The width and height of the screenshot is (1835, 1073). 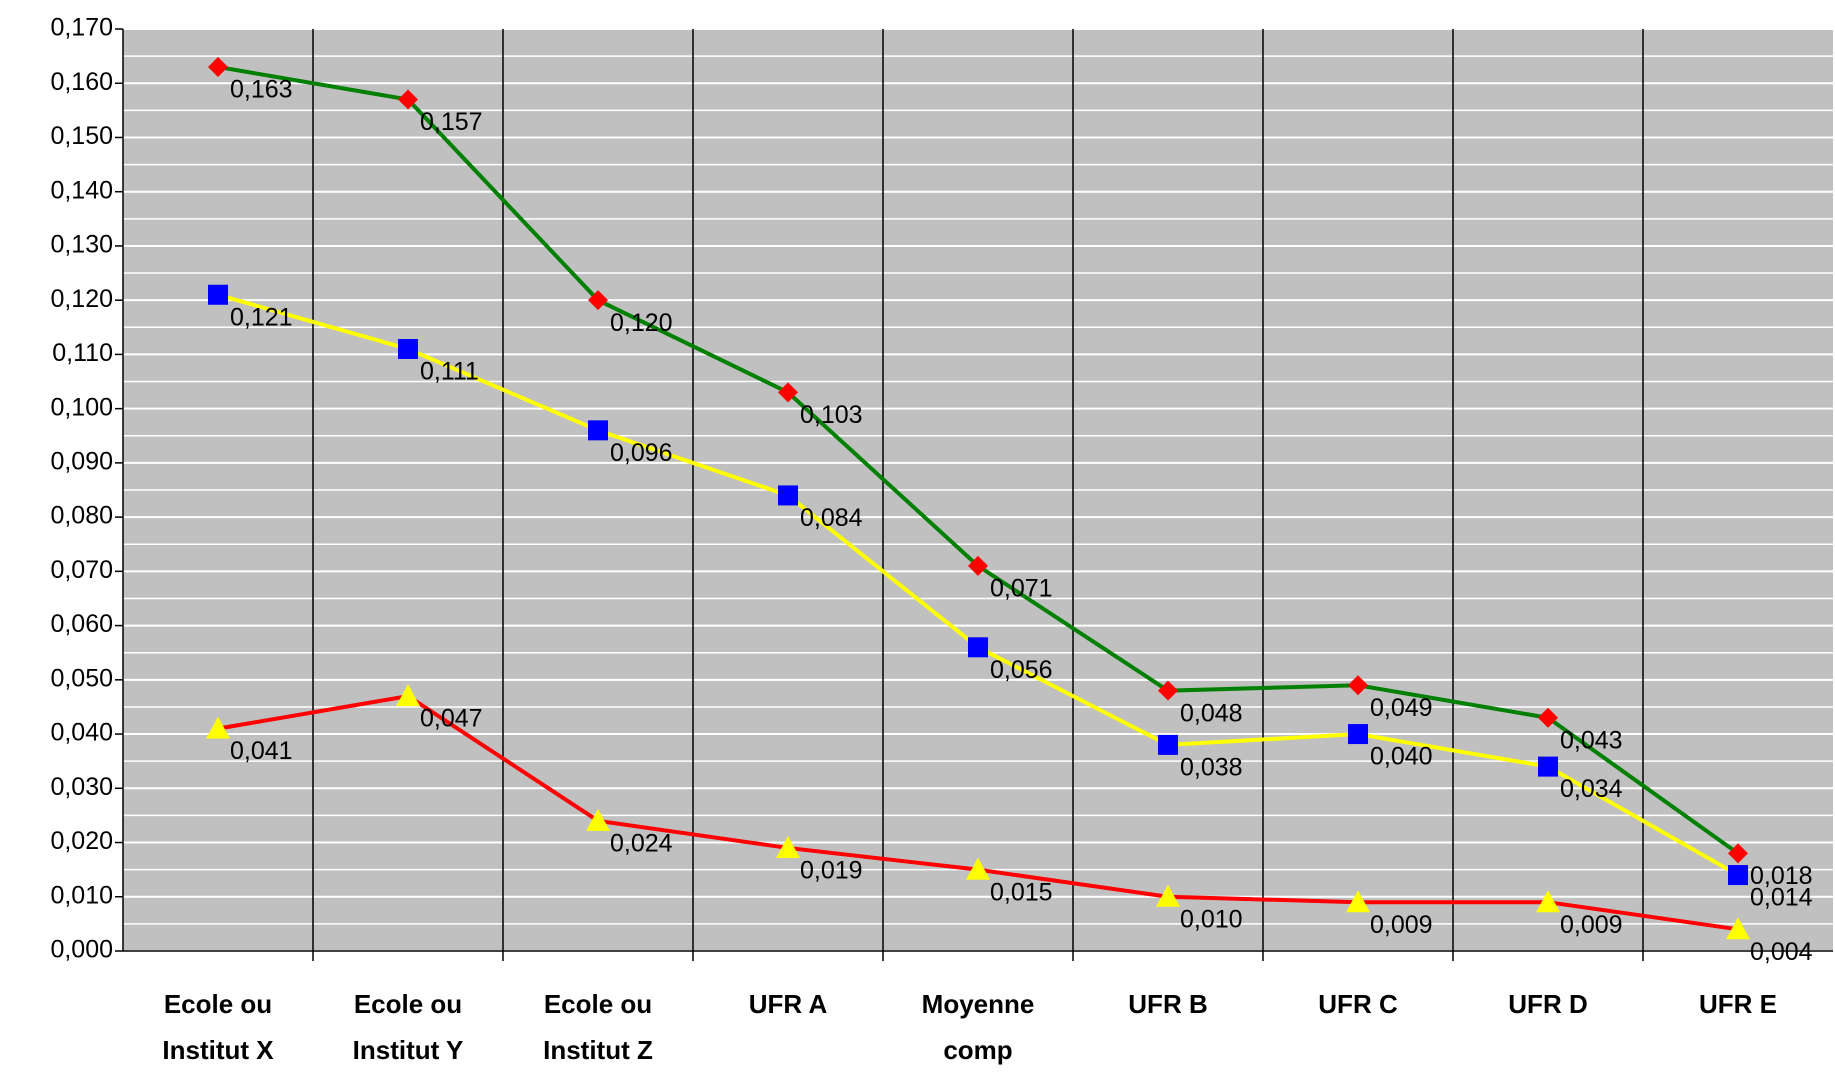 I want to click on data-label: 0,043, so click(x=1591, y=740).